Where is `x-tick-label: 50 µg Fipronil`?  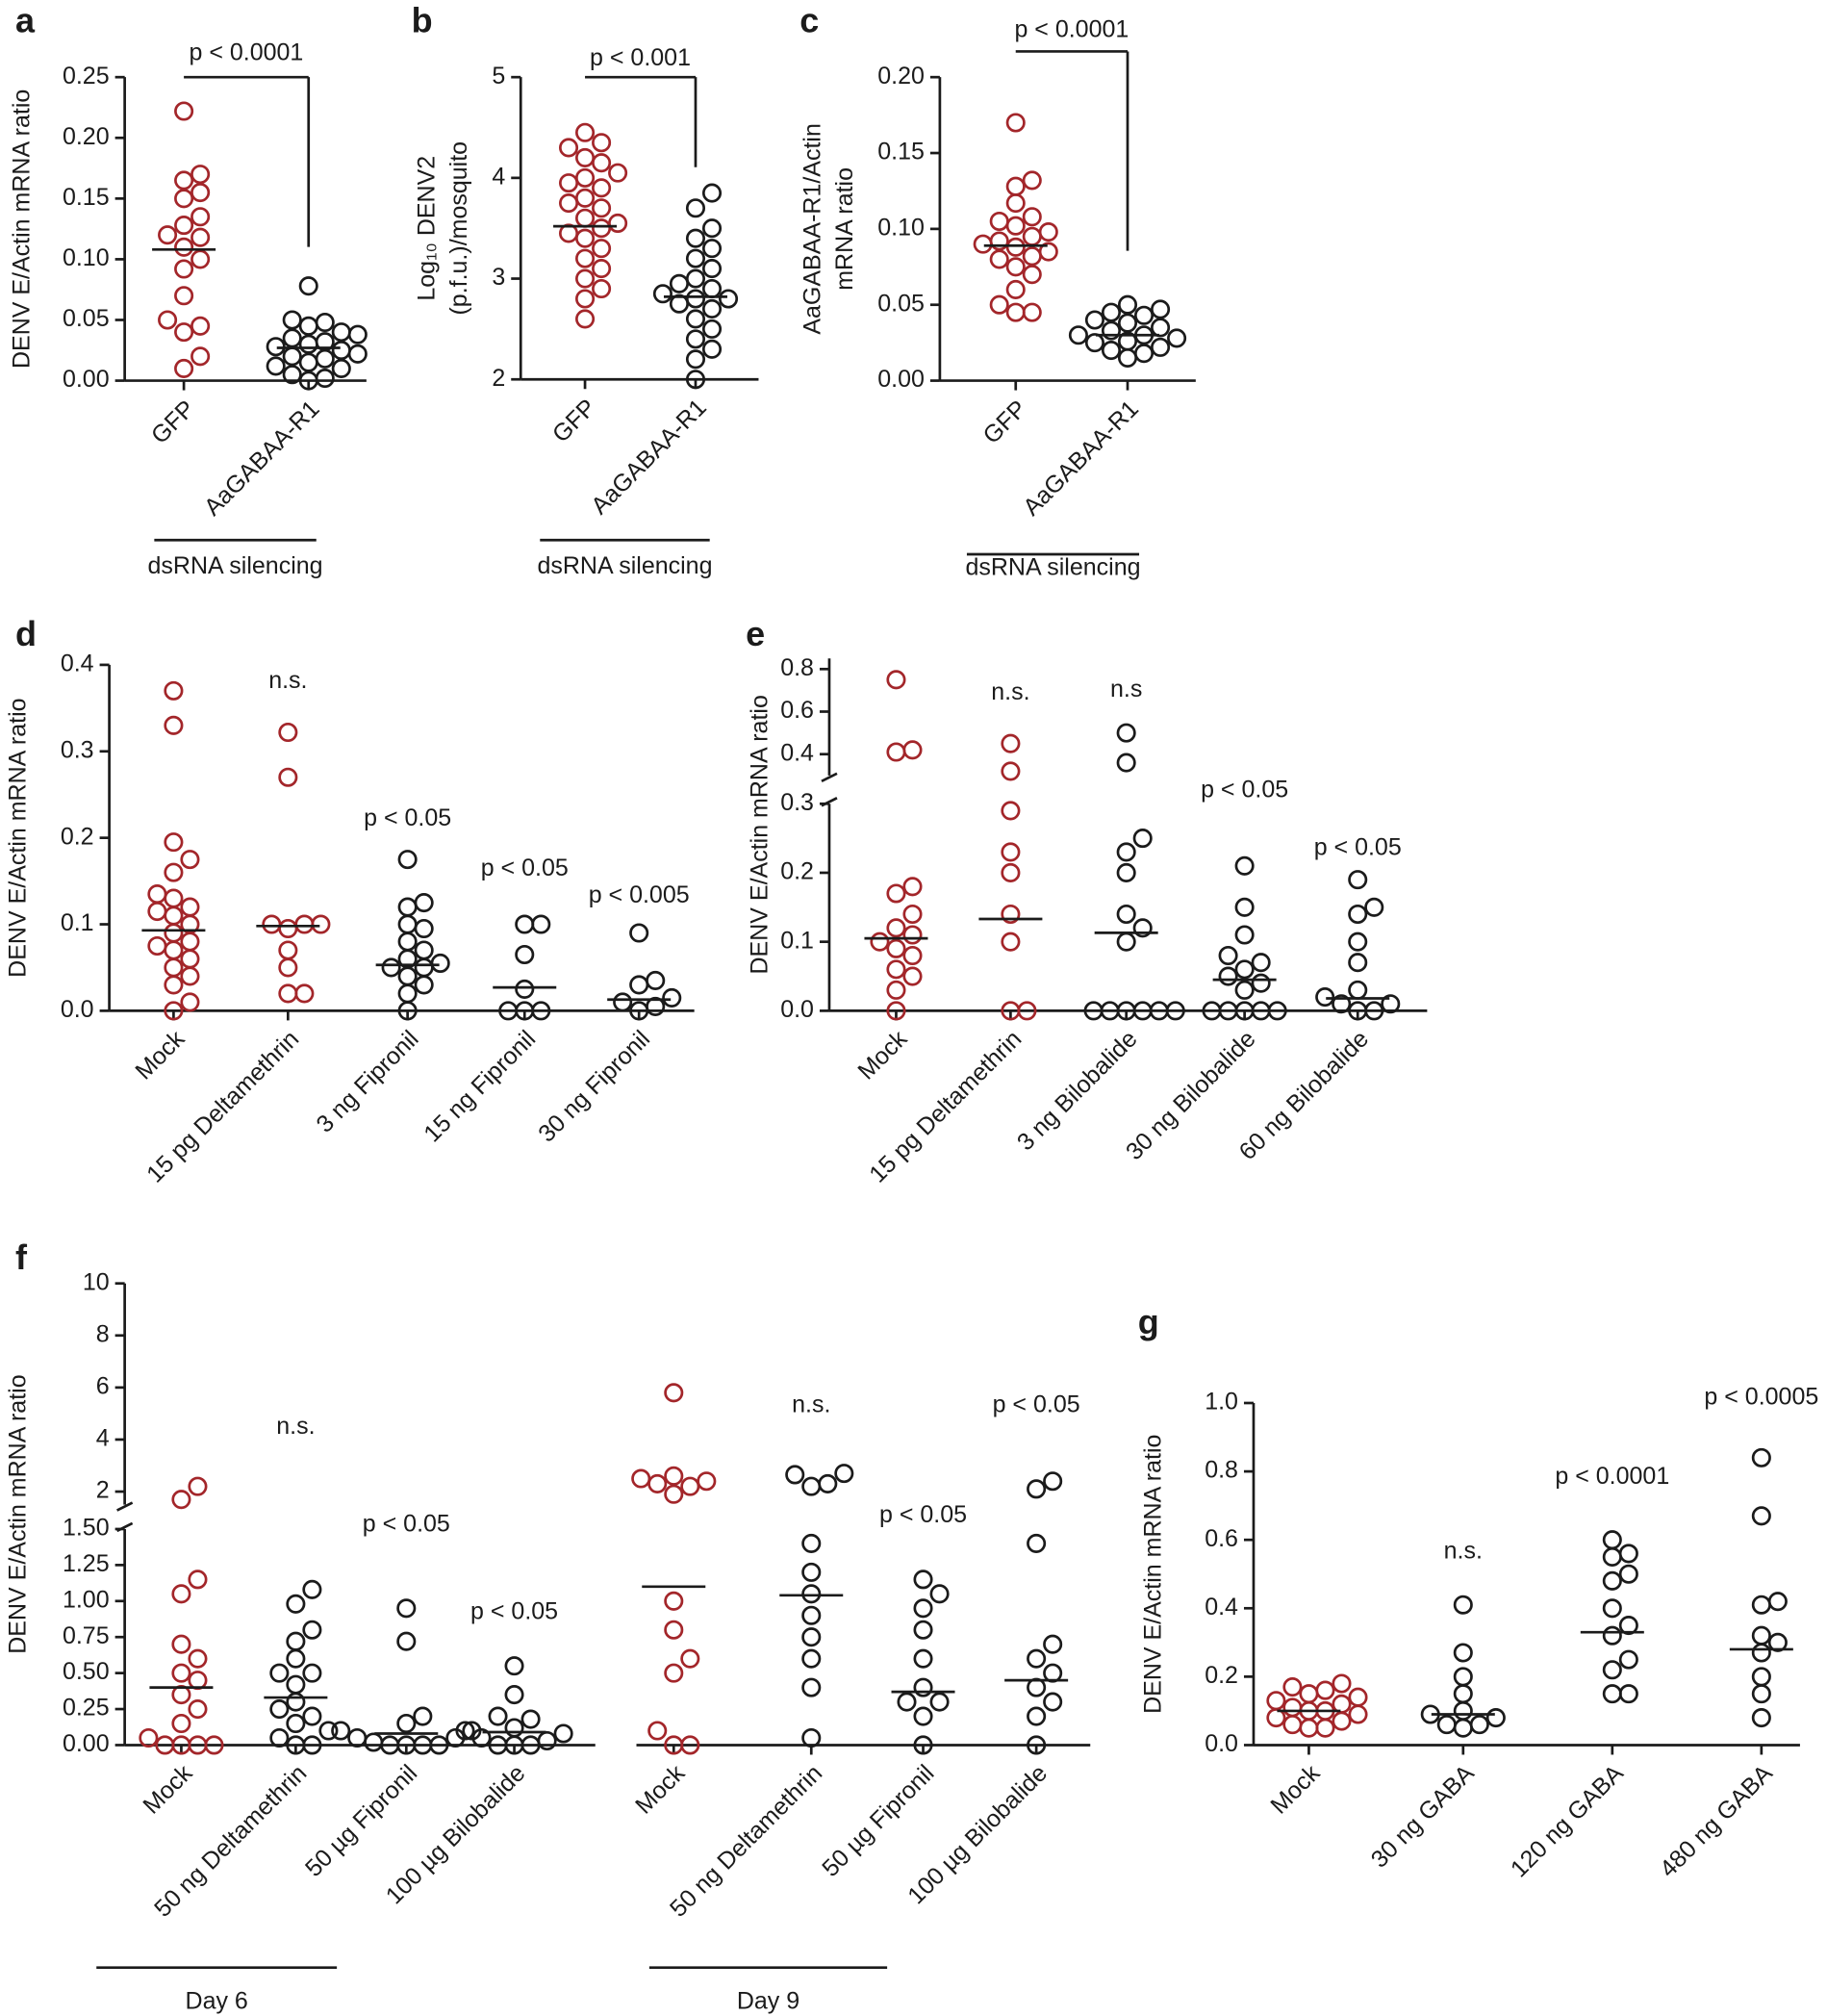 x-tick-label: 50 µg Fipronil is located at coordinates (361, 1821).